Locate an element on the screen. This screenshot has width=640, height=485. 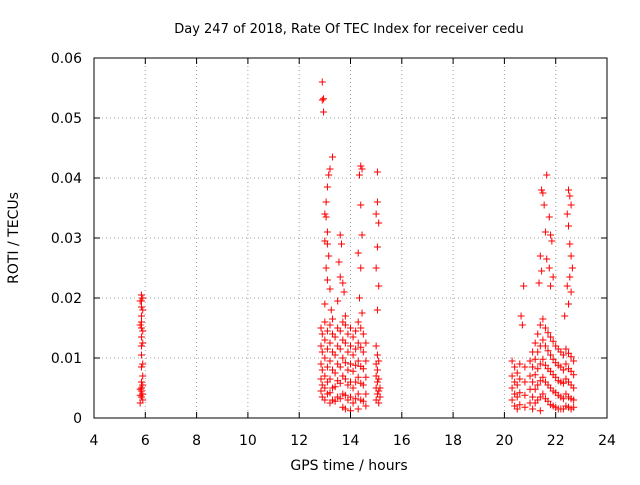
x-tick-label: 12 is located at coordinates (299, 441).